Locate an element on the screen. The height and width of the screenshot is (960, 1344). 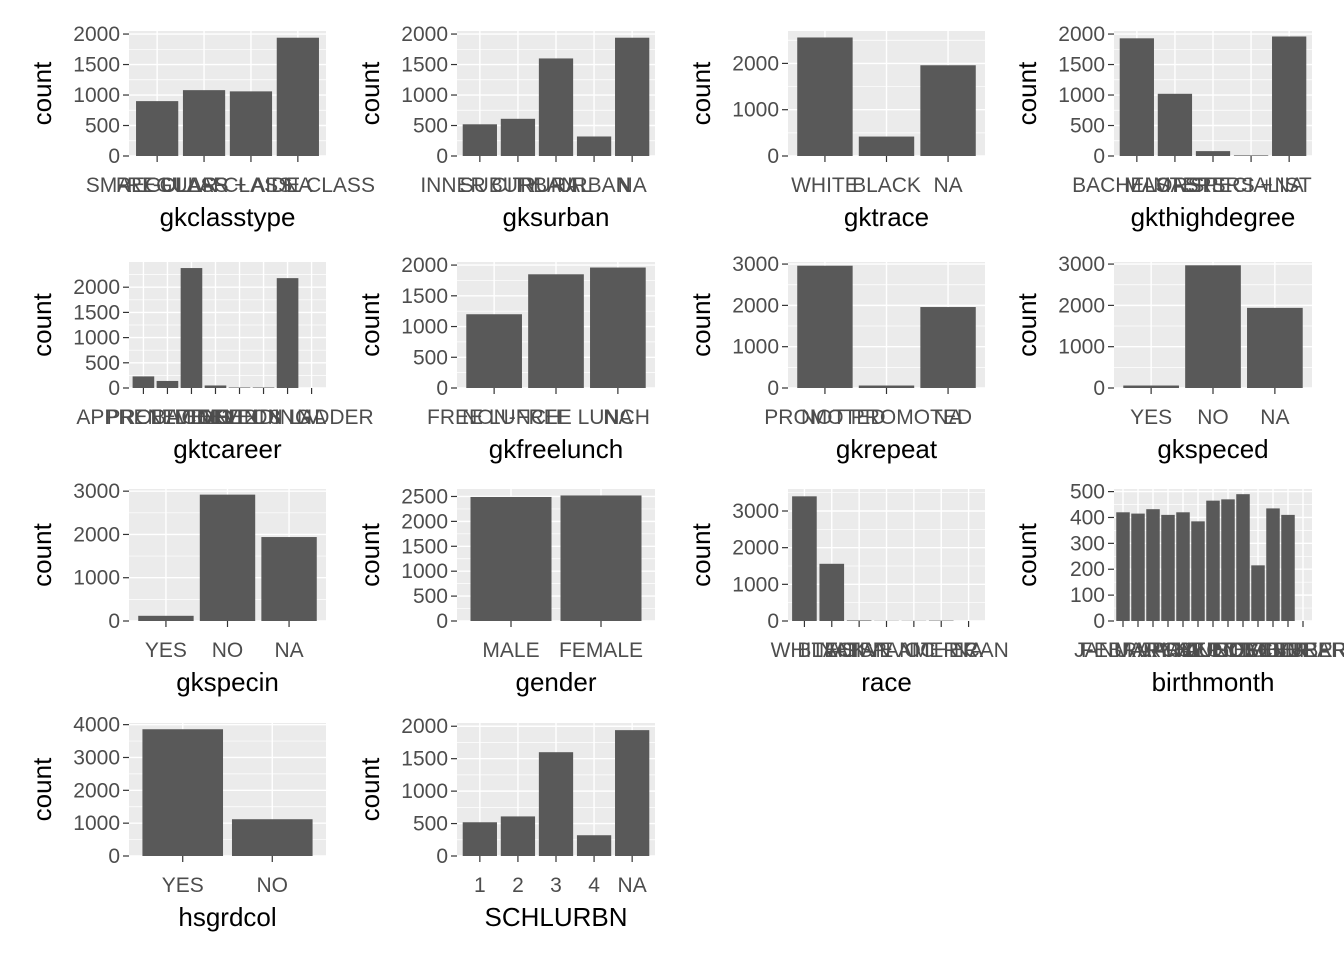
x-tick-label: 2 is located at coordinates (518, 885).